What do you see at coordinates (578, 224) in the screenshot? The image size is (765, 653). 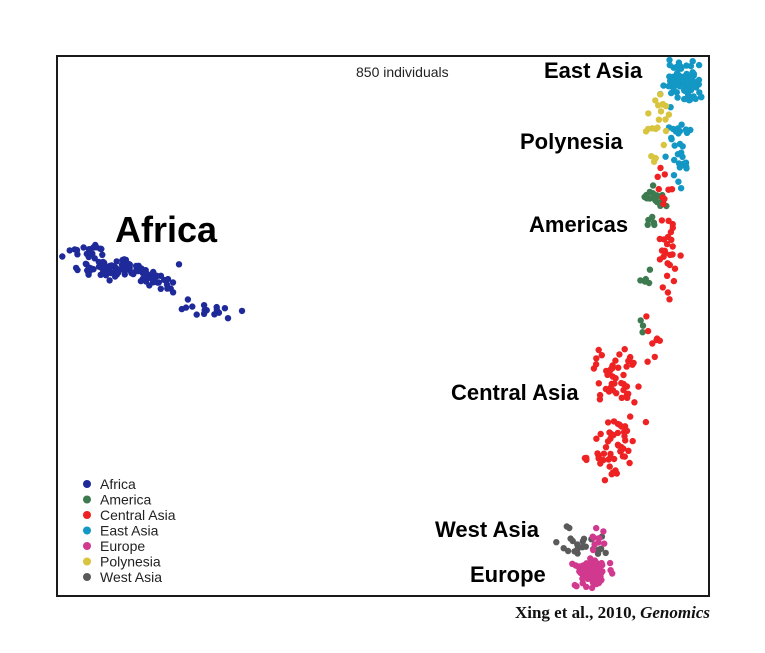 I see `region-label-americas: Americas` at bounding box center [578, 224].